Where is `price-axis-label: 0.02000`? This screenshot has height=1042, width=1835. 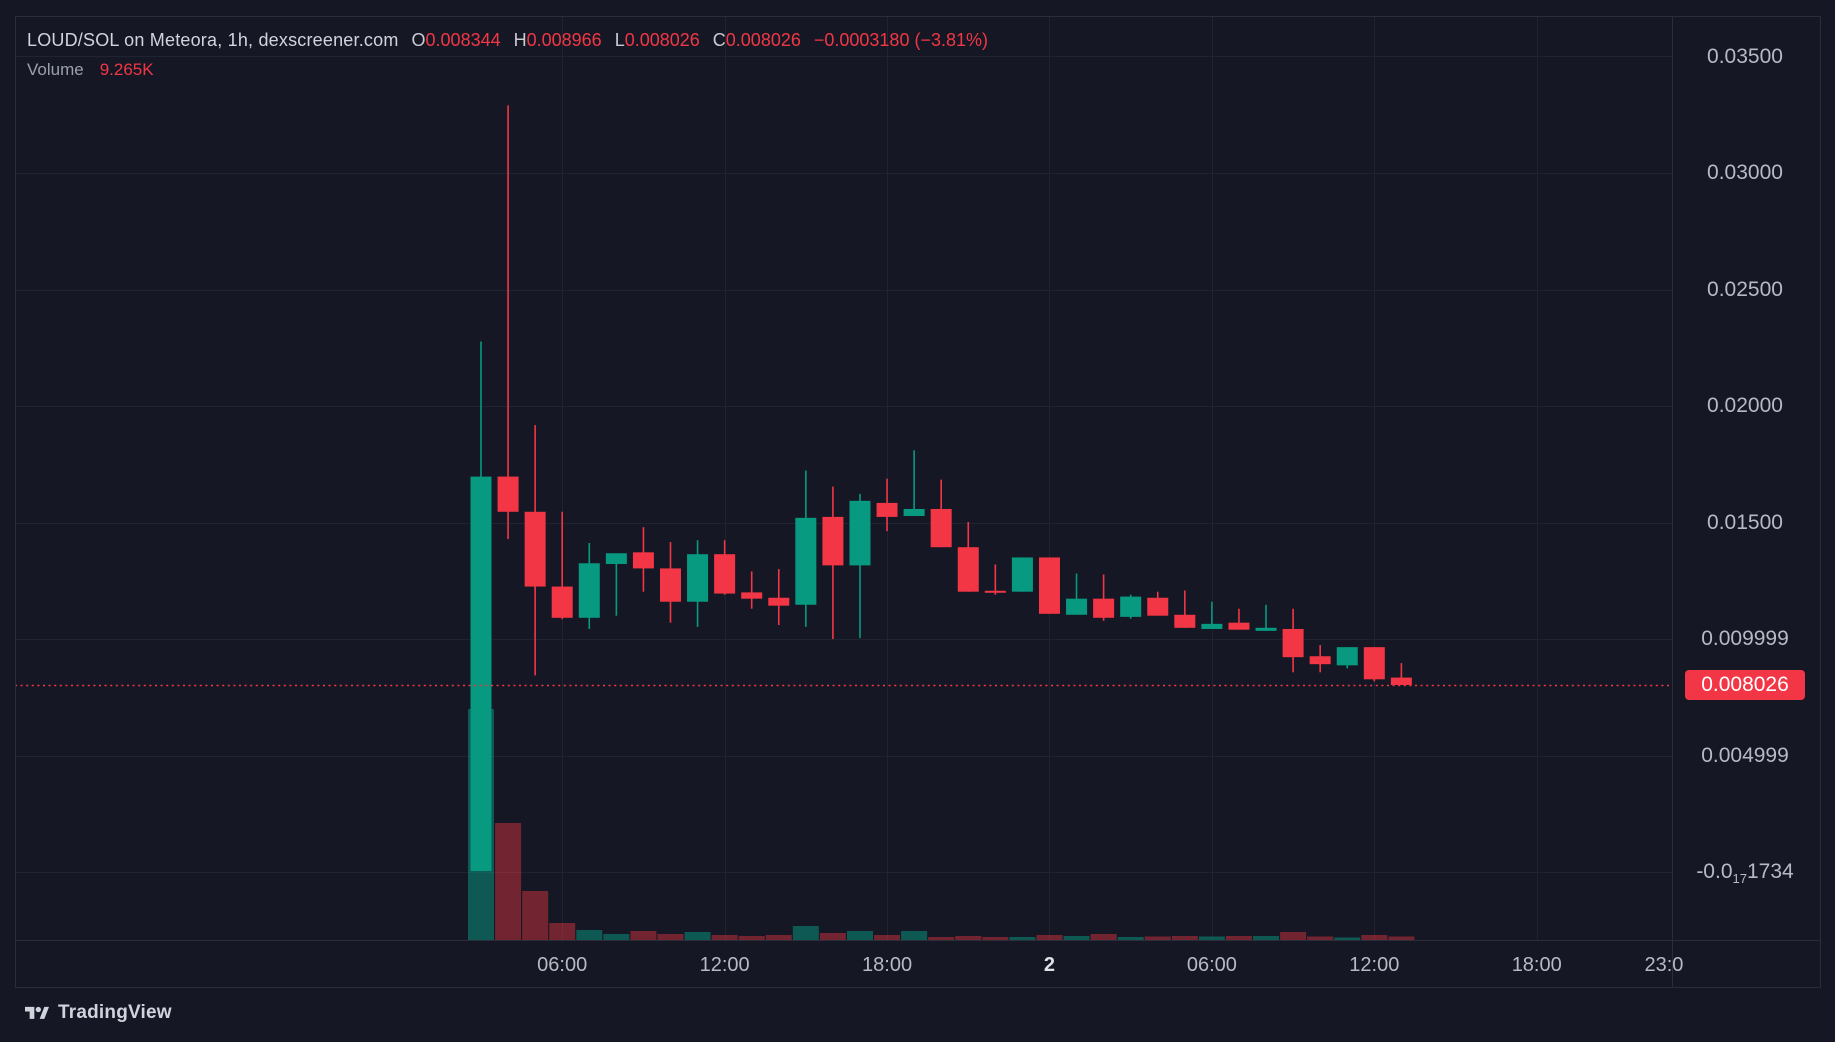 price-axis-label: 0.02000 is located at coordinates (1745, 405).